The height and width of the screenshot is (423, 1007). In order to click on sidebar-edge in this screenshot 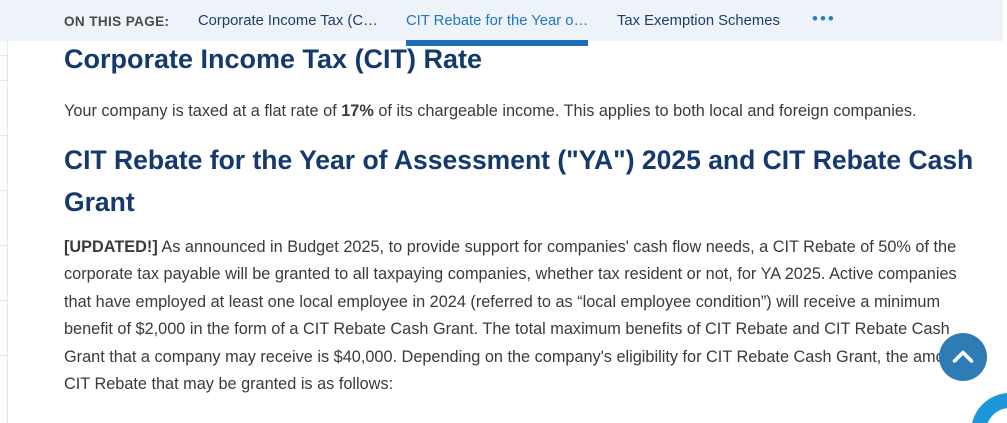, I will do `click(4, 232)`.